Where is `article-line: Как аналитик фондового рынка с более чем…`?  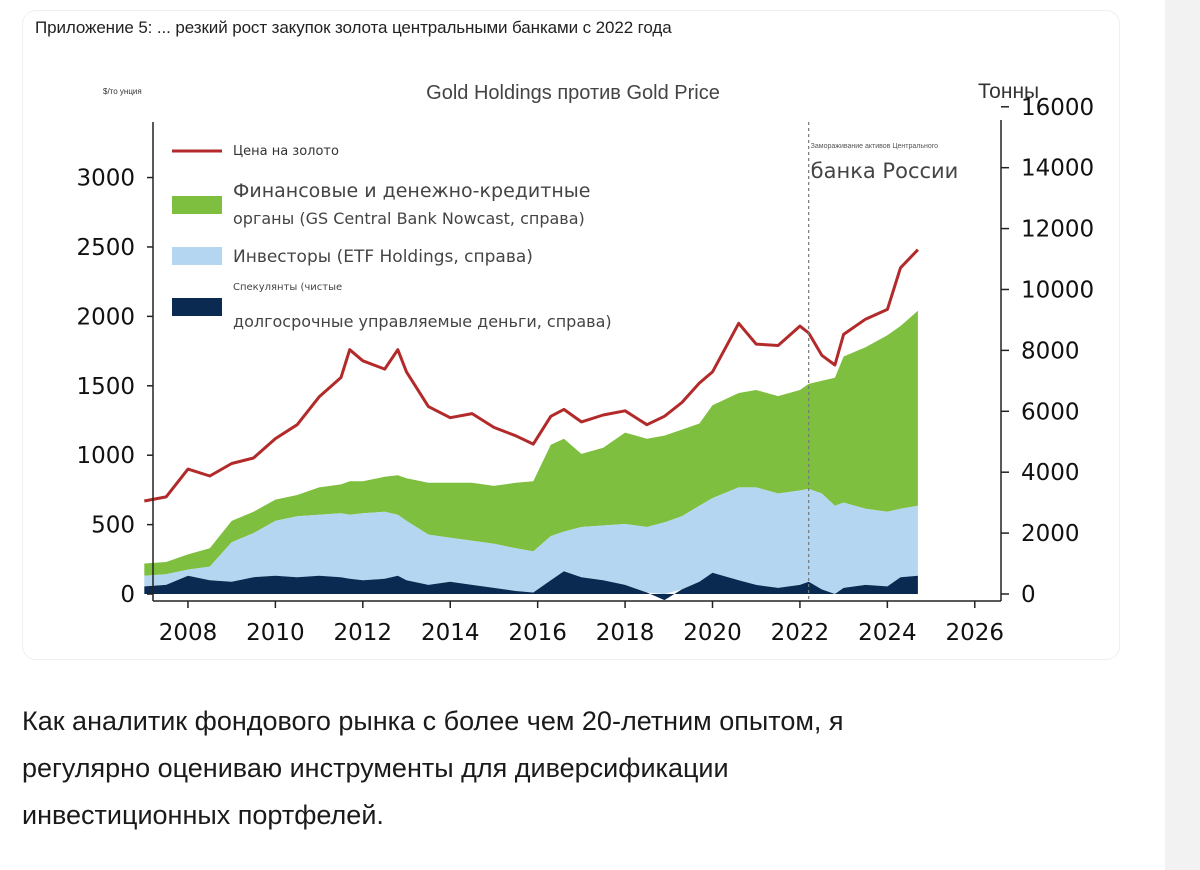 article-line: Как аналитик фондового рынка с более чем… is located at coordinates (433, 721).